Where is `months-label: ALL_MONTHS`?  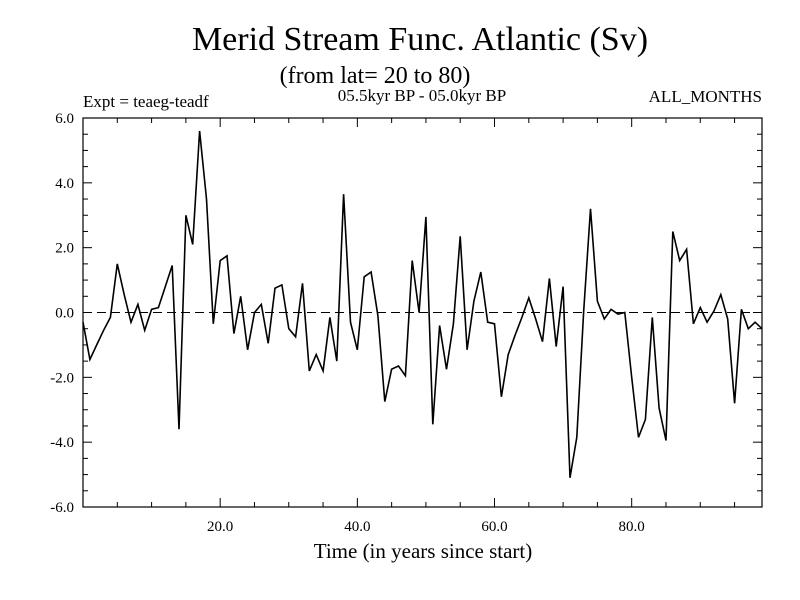 months-label: ALL_MONTHS is located at coordinates (705, 96).